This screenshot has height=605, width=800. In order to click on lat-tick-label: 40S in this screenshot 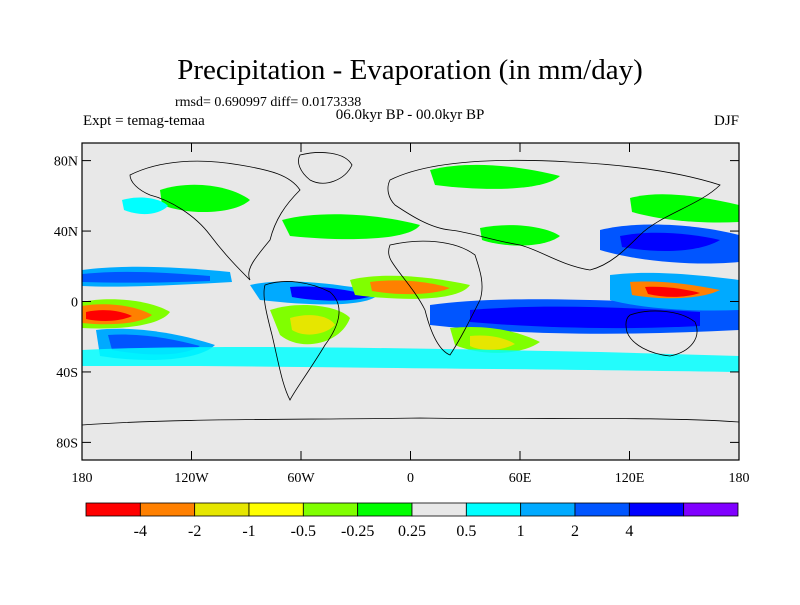, I will do `click(67, 373)`.